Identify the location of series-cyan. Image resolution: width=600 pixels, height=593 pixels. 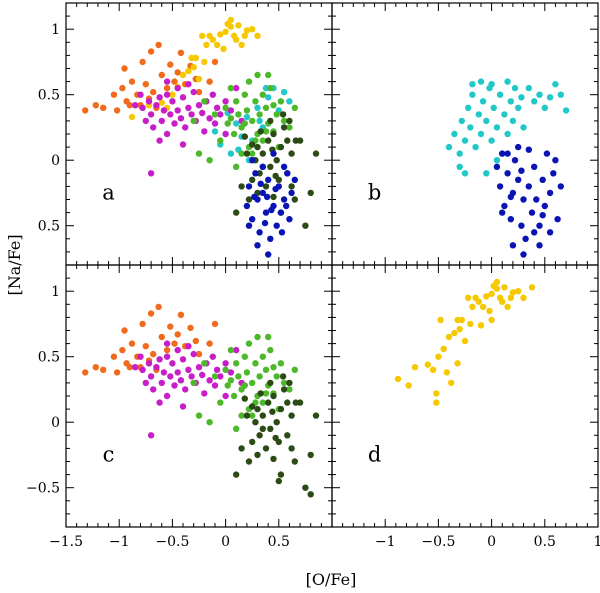
(507, 127).